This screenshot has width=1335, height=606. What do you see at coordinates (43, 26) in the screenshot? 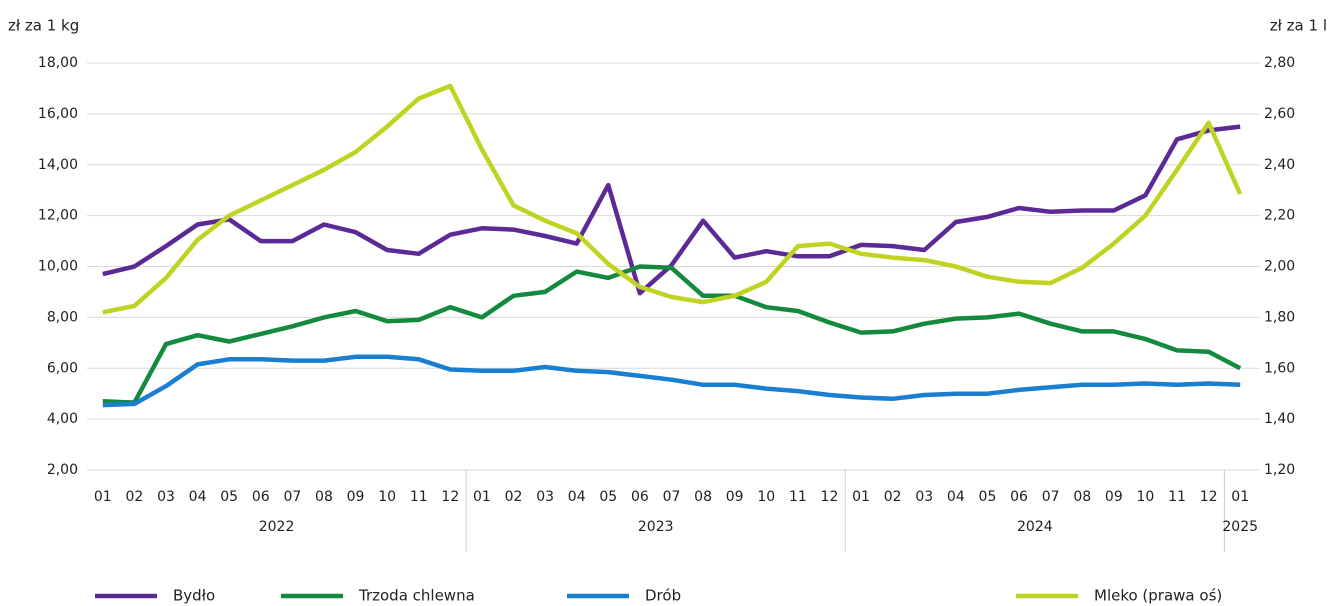
I see `y-axis-label: zł za 1 kg` at bounding box center [43, 26].